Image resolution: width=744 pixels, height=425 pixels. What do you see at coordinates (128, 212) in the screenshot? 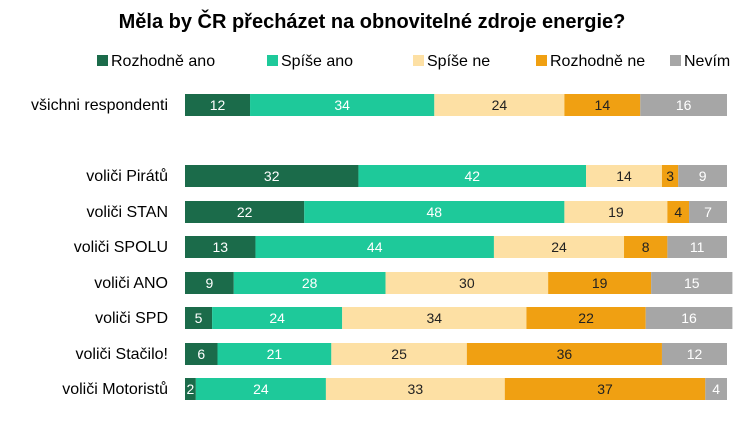
I see `category-label: voliči STAN` at bounding box center [128, 212].